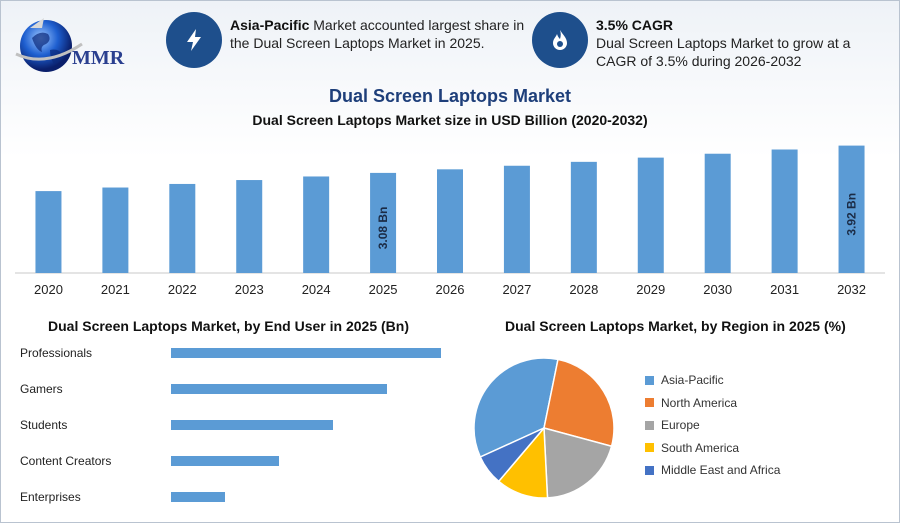  I want to click on bar-2032, so click(851, 209).